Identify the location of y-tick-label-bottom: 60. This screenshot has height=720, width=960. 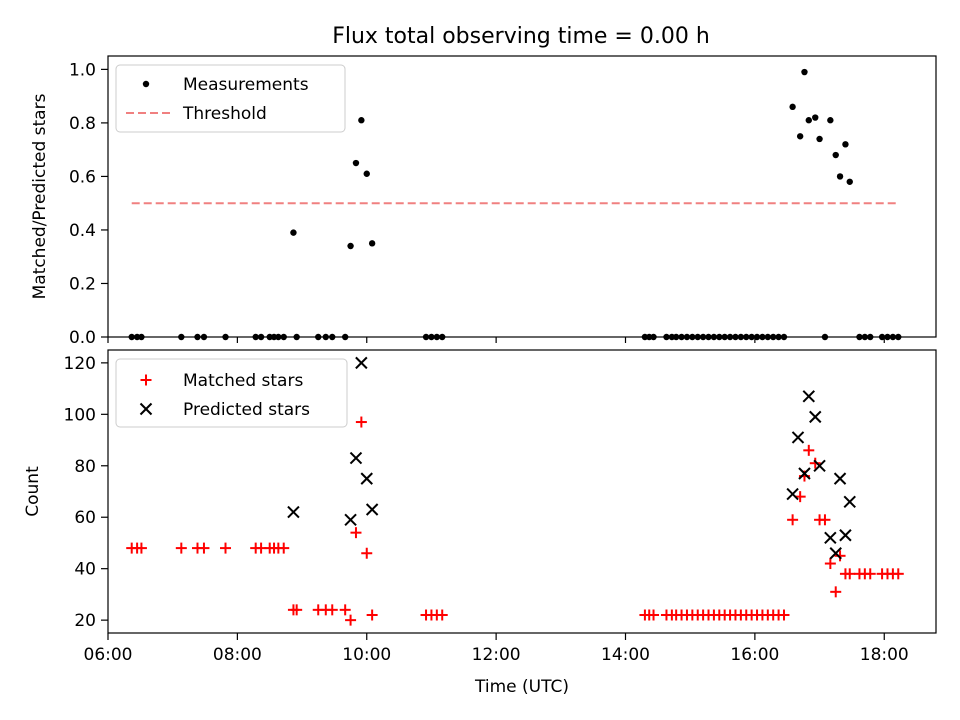
(85, 518).